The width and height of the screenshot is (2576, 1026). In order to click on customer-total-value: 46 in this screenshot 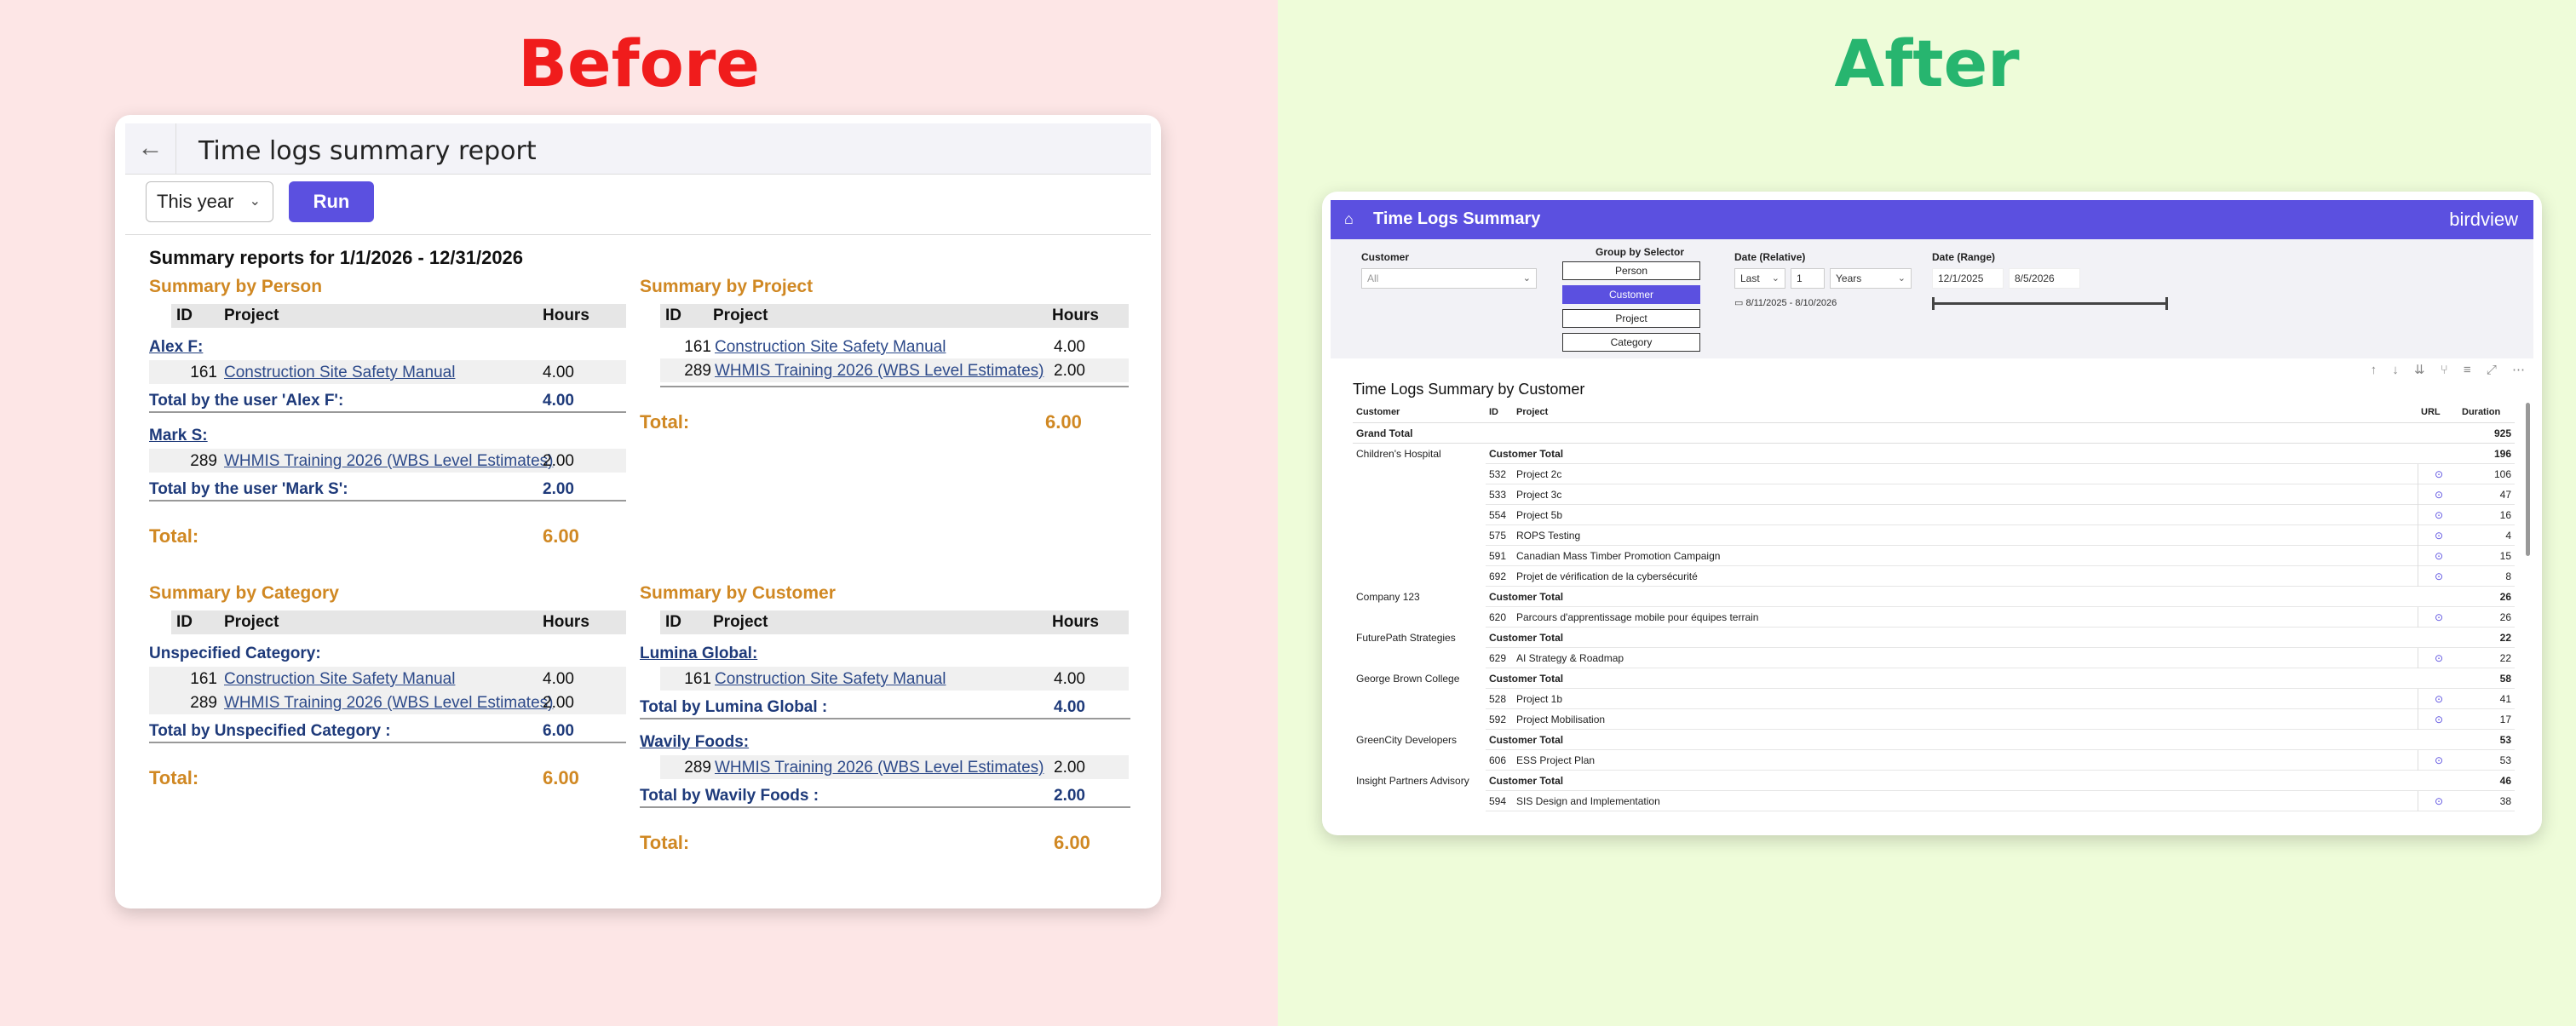, I will do `click(2505, 781)`.